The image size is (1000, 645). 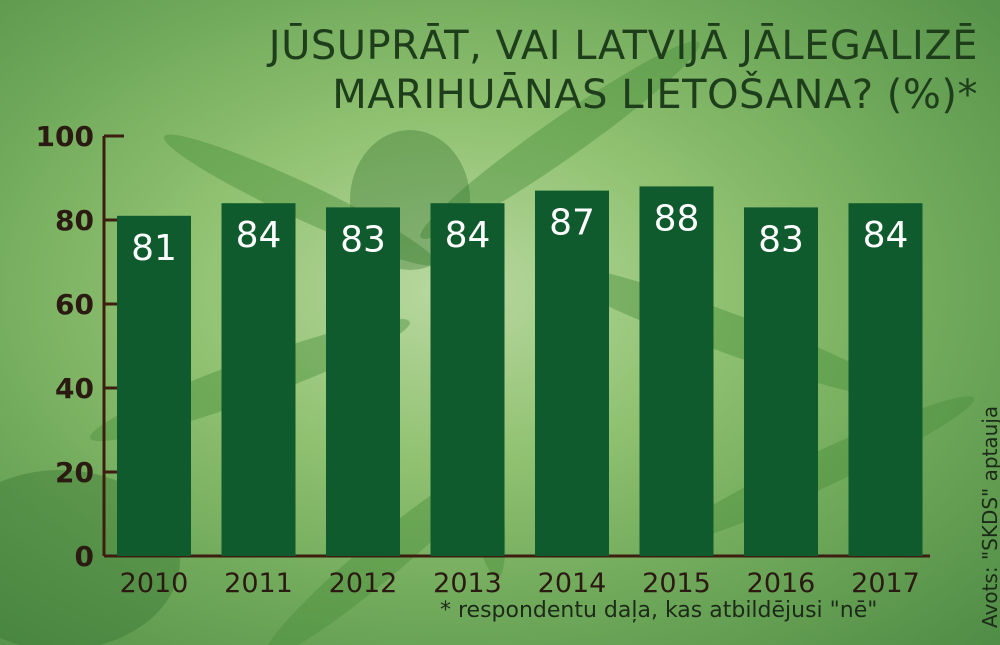 What do you see at coordinates (84, 556) in the screenshot?
I see `y-tick-label: 0` at bounding box center [84, 556].